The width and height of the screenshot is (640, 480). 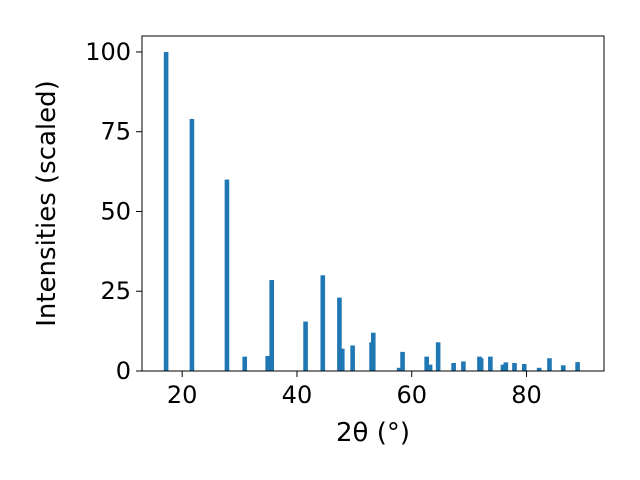 What do you see at coordinates (411, 395) in the screenshot?
I see `x-tick-label: 60` at bounding box center [411, 395].